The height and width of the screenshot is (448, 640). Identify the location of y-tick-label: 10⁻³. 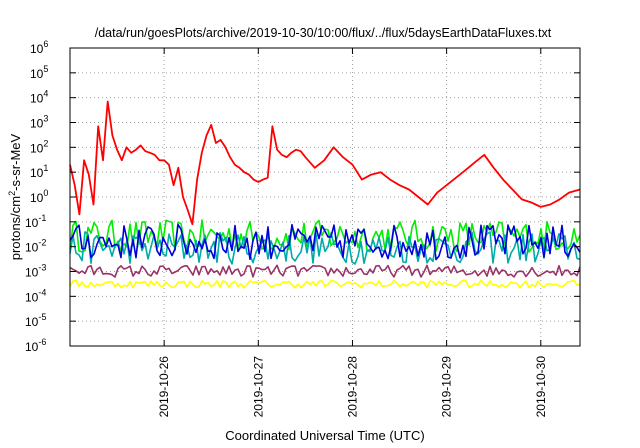
(35, 271).